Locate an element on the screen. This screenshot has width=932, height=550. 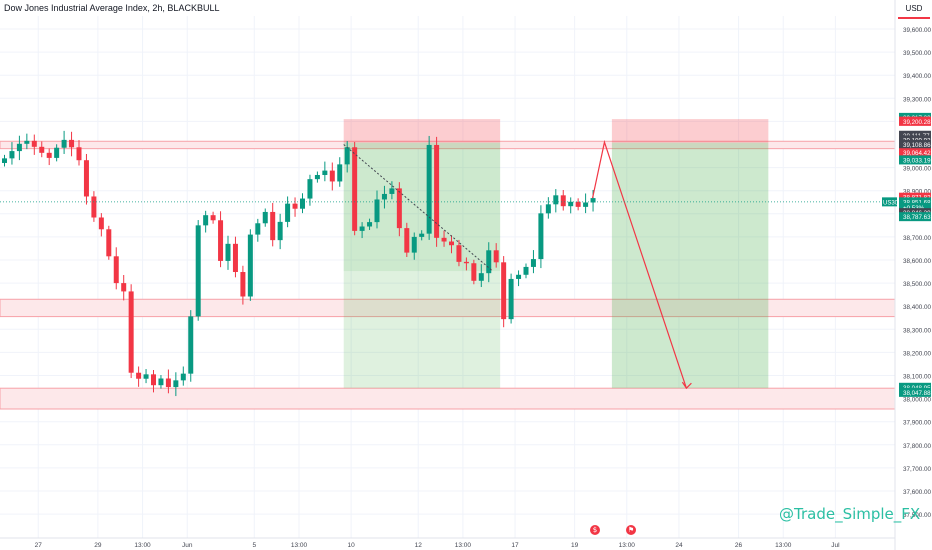
y-tick-label: 38,300.00 is located at coordinates (917, 330).